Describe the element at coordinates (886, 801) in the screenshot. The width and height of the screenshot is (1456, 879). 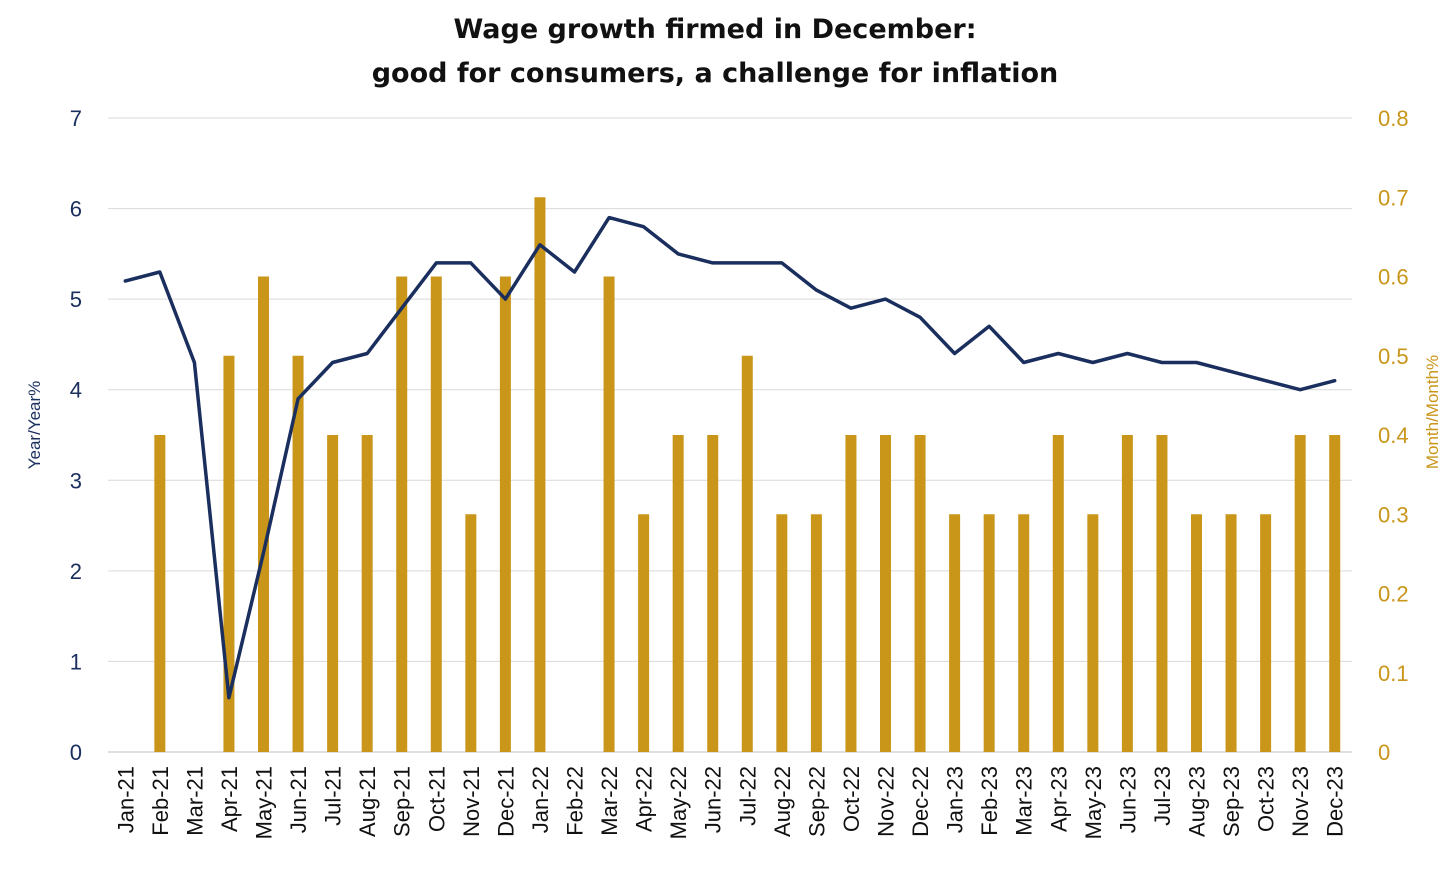
I see `x-tick-label: Nov-22` at that location.